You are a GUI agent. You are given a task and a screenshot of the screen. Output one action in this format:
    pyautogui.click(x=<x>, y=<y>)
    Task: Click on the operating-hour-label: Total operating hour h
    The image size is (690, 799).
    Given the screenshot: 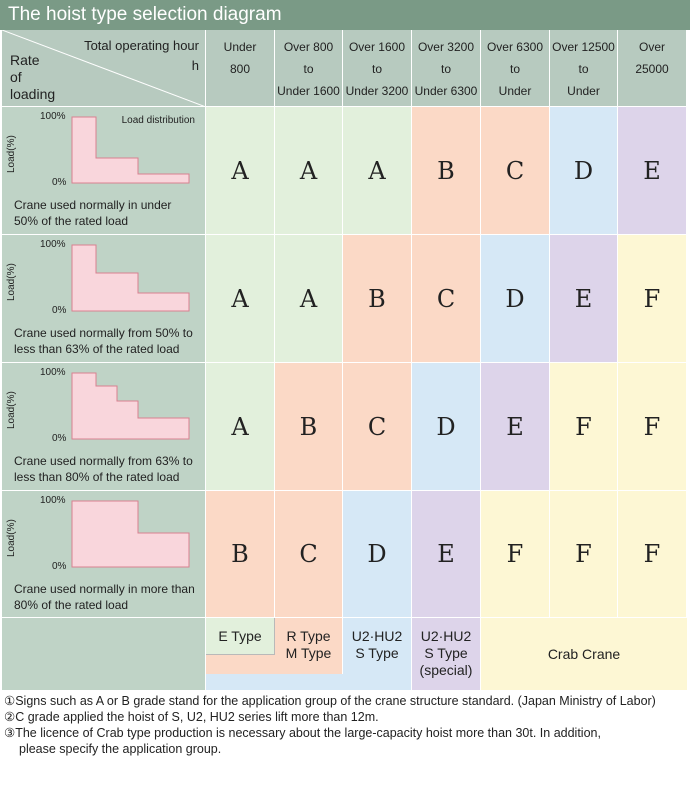 What is the action you would take?
    pyautogui.click(x=141, y=55)
    